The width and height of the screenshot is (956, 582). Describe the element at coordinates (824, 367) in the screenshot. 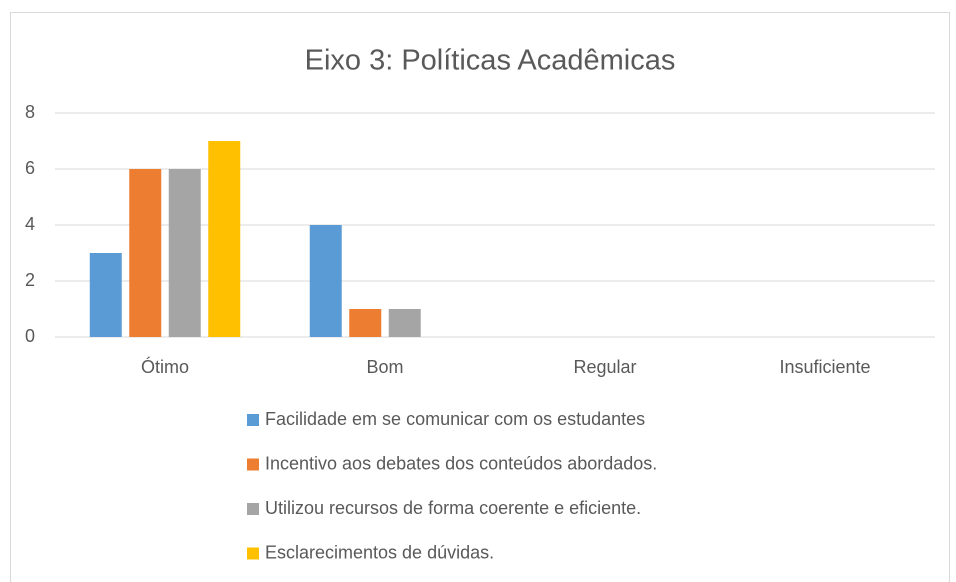

I see `x-tick-label: Insuficiente` at that location.